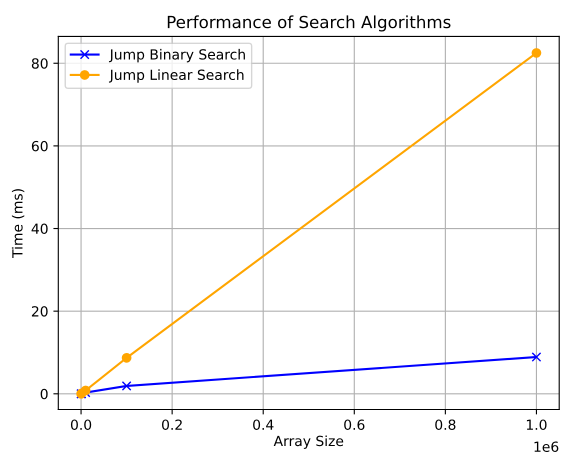 The image size is (566, 455). Describe the element at coordinates (309, 442) in the screenshot. I see `x-axis-title: Array Size` at that location.